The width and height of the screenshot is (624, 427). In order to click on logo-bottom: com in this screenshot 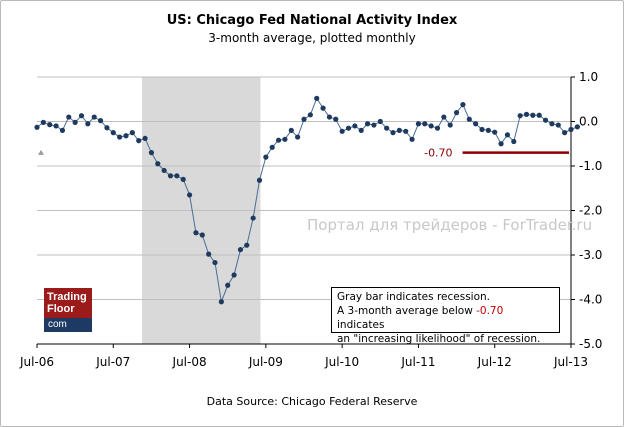, I will do `click(68, 325)`.